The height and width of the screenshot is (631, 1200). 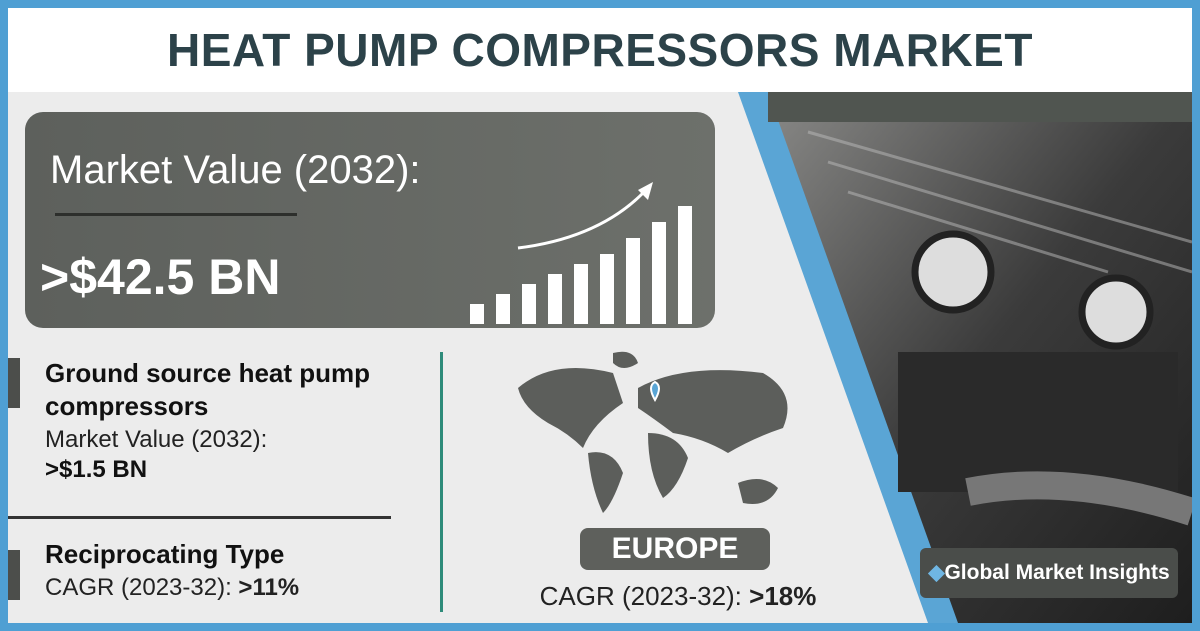 I want to click on photo-top, so click(x=980, y=107).